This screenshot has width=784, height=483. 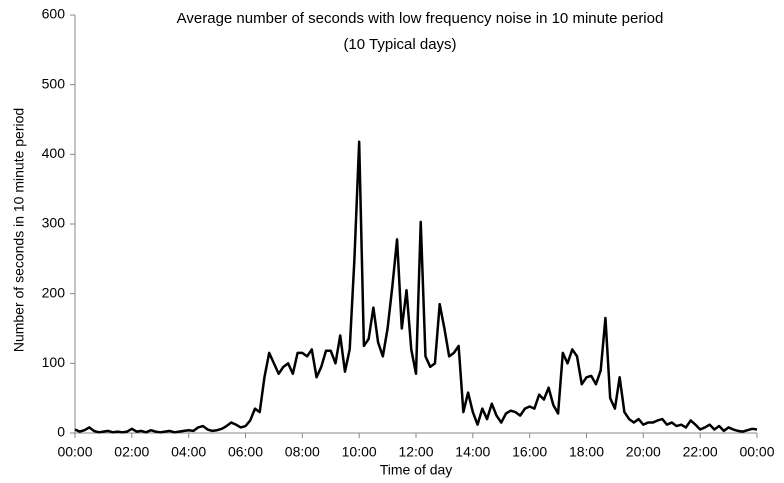 I want to click on chart-subtitle: (10 Typical days), so click(x=399, y=44).